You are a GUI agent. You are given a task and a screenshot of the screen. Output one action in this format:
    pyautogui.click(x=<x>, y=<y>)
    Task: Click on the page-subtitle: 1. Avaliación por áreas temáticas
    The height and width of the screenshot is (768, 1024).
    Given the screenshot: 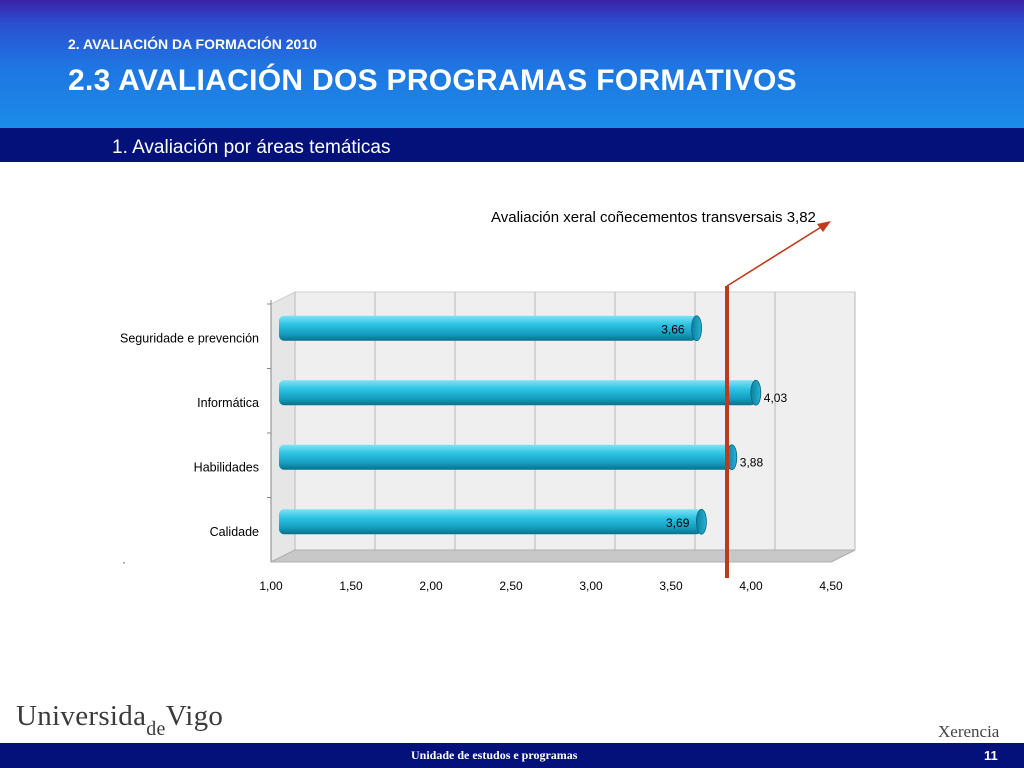 What is the action you would take?
    pyautogui.click(x=251, y=147)
    